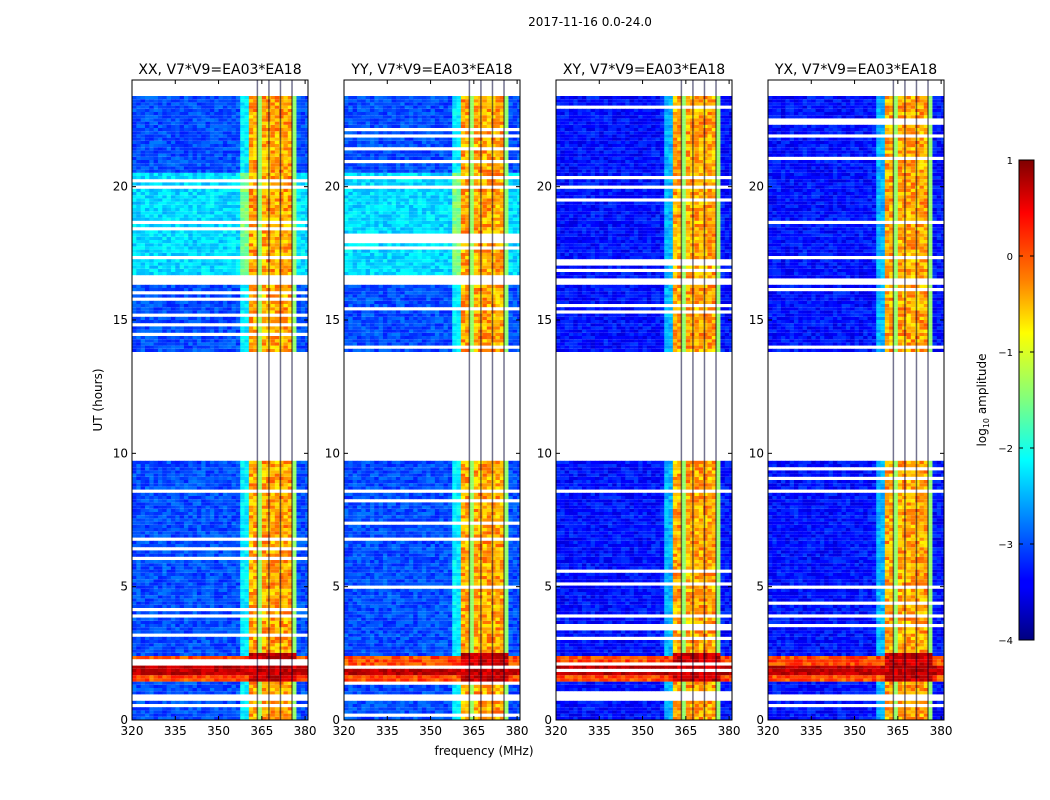 This screenshot has width=1050, height=800. Describe the element at coordinates (1010, 257) in the screenshot. I see `colorbar-tick-label: 0` at that location.